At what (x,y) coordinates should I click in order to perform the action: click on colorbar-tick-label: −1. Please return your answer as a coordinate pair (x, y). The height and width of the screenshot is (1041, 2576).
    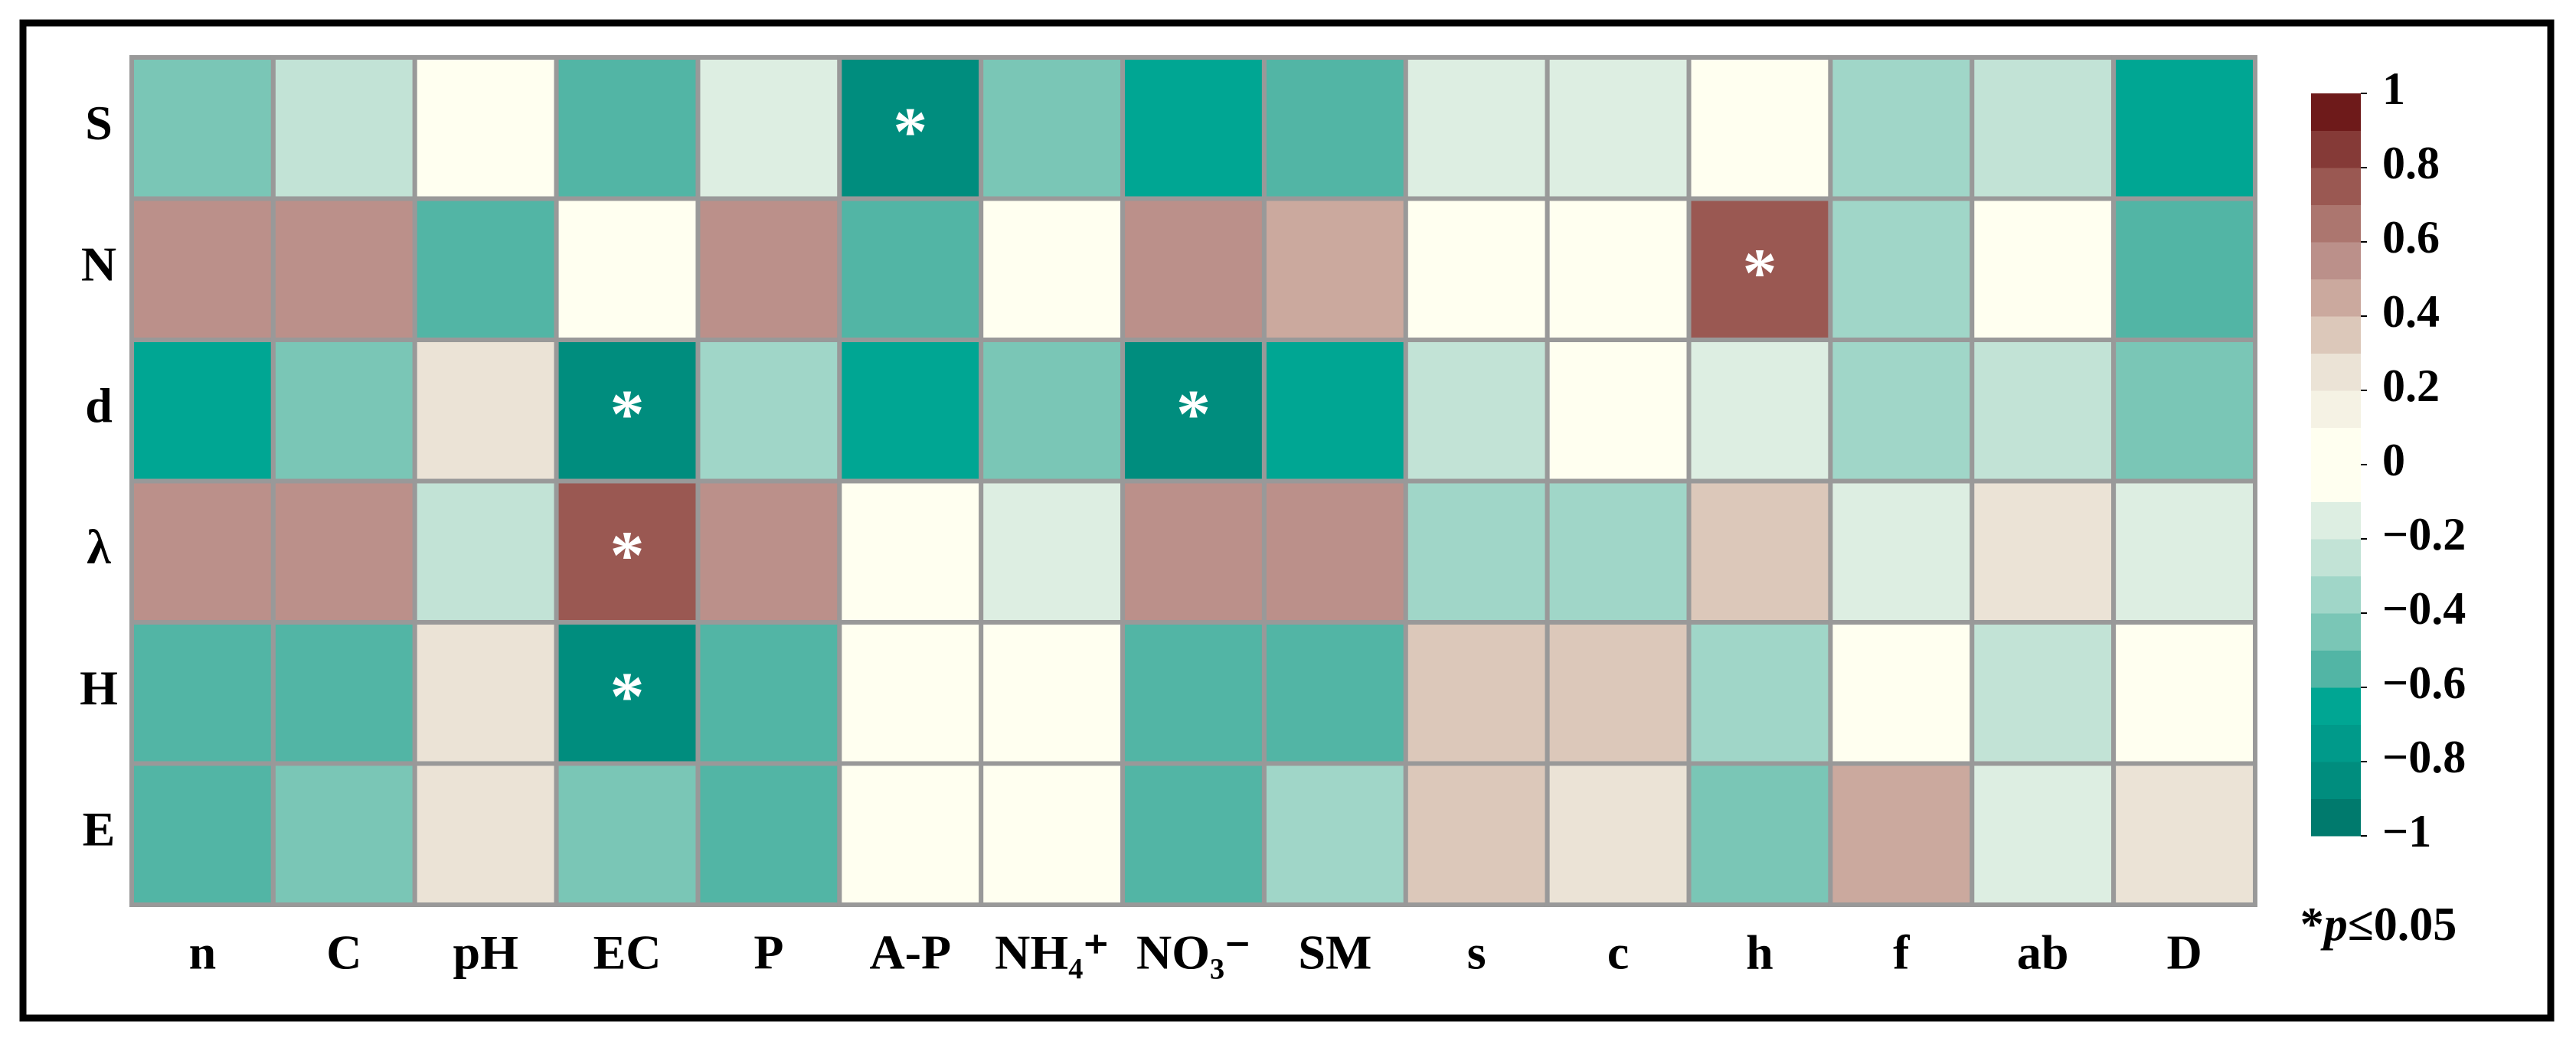
    Looking at the image, I should click on (2406, 831).